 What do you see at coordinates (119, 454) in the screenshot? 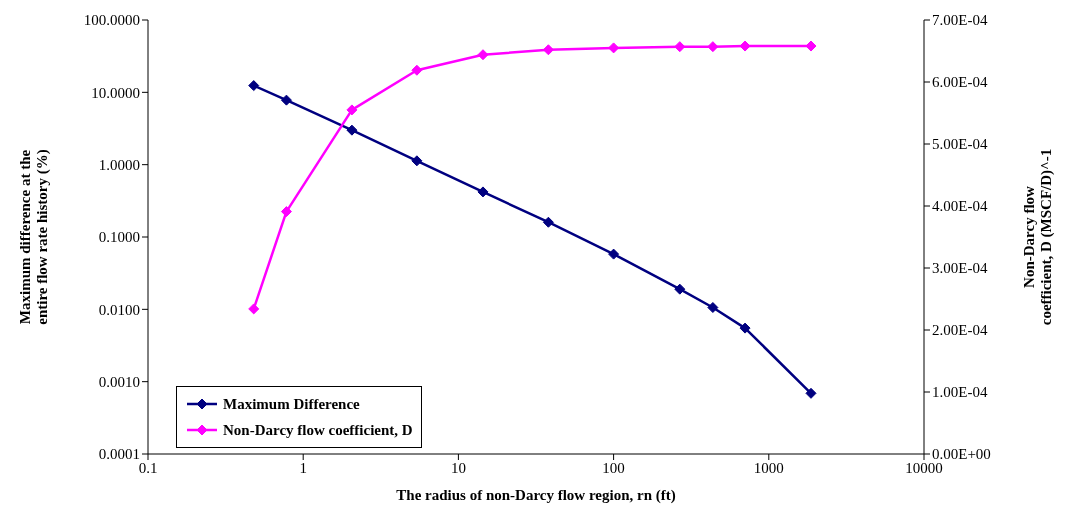
I see `y-tick-label: 0.0001` at bounding box center [119, 454].